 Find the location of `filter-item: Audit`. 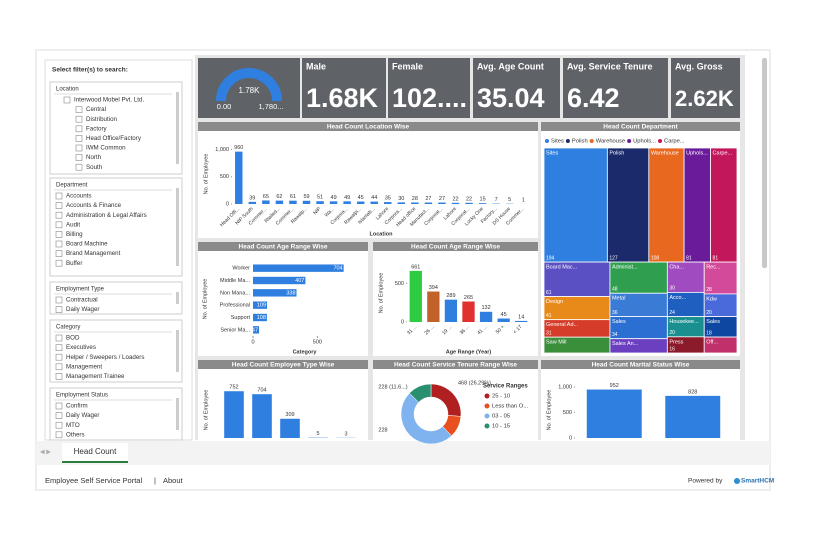

filter-item: Audit is located at coordinates (73, 224).